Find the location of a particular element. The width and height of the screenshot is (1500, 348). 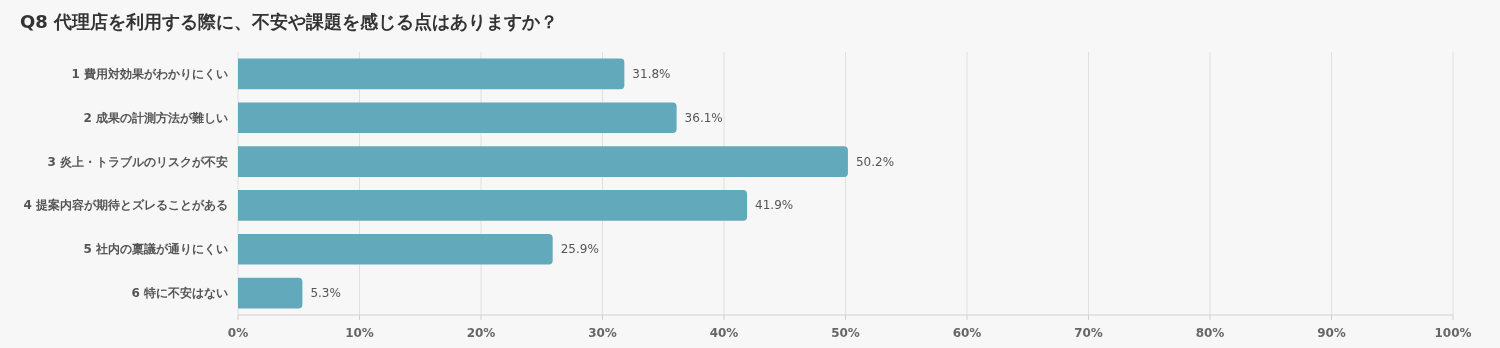

x-tick-label: 30% is located at coordinates (602, 333).